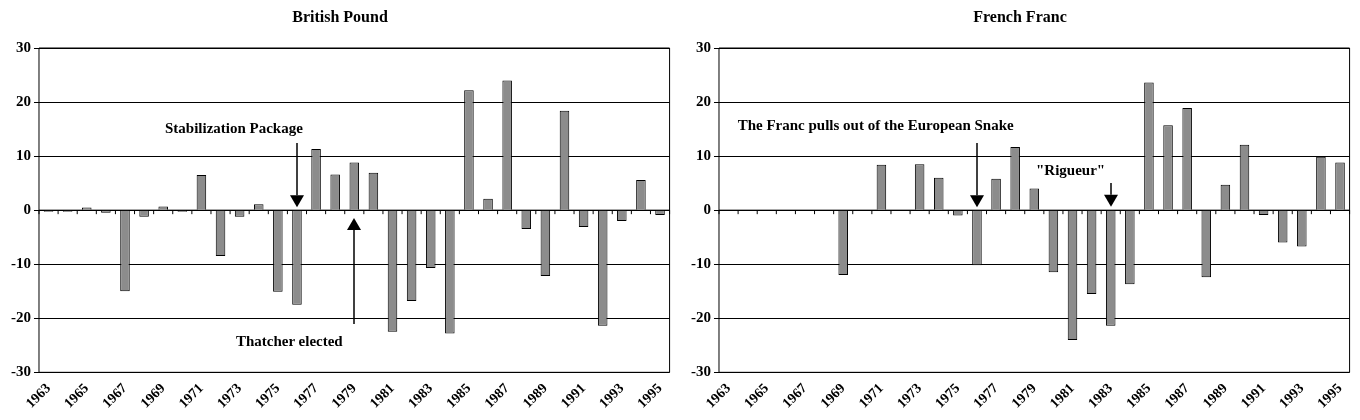 Image resolution: width=1360 pixels, height=420 pixels. Describe the element at coordinates (340, 17) in the screenshot. I see `chart-title: British Pound` at that location.